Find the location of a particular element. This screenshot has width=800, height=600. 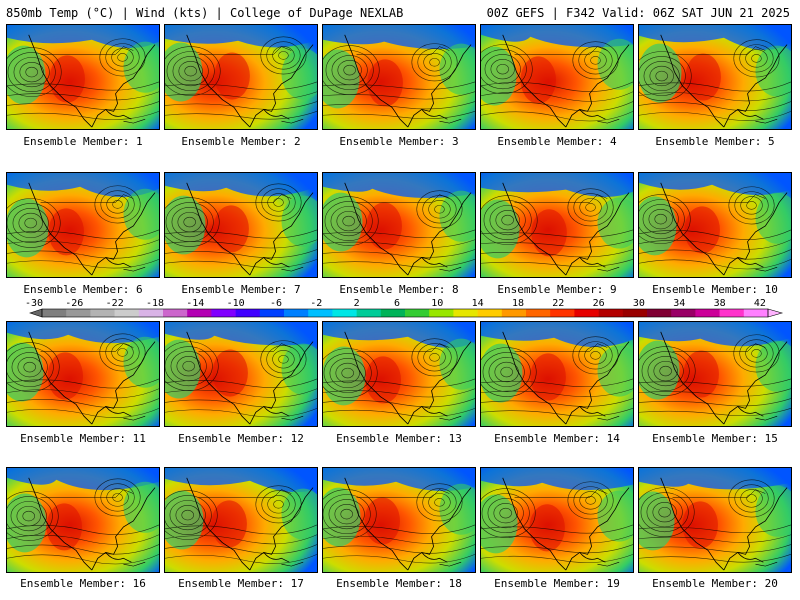

ensemble-member-label: Ensemble Member: 16 is located at coordinates (83, 583).